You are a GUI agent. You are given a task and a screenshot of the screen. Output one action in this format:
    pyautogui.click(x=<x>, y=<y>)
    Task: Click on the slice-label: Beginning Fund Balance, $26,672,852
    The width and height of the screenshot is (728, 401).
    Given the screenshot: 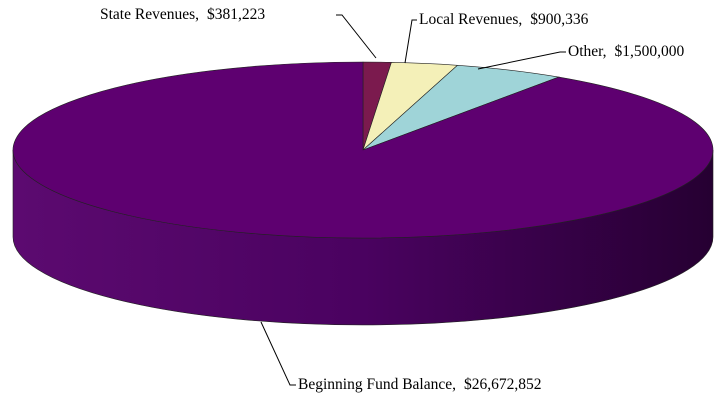 What is the action you would take?
    pyautogui.click(x=420, y=384)
    